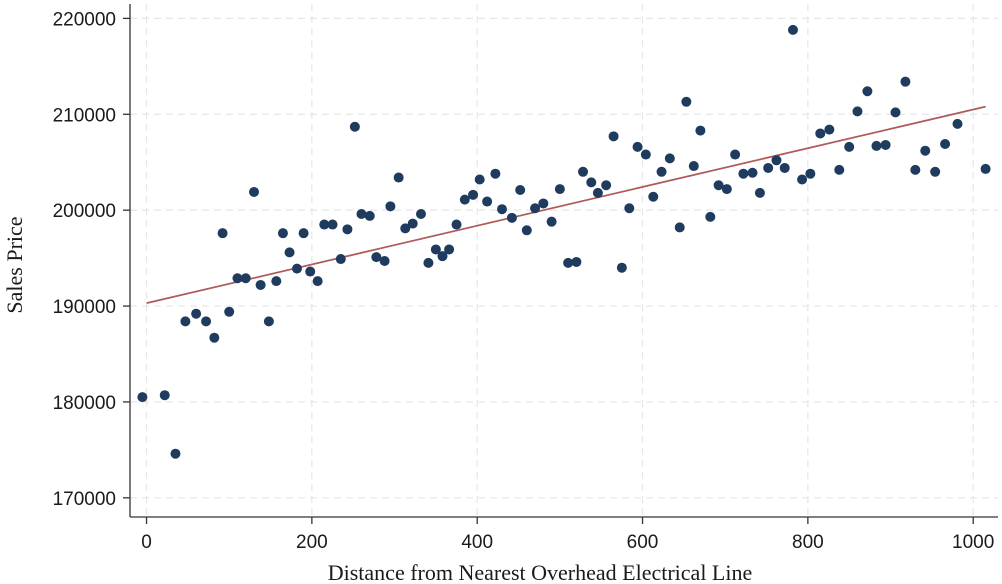 Image resolution: width=1002 pixels, height=584 pixels. What do you see at coordinates (84, 307) in the screenshot?
I see `y-tick-label: 190000` at bounding box center [84, 307].